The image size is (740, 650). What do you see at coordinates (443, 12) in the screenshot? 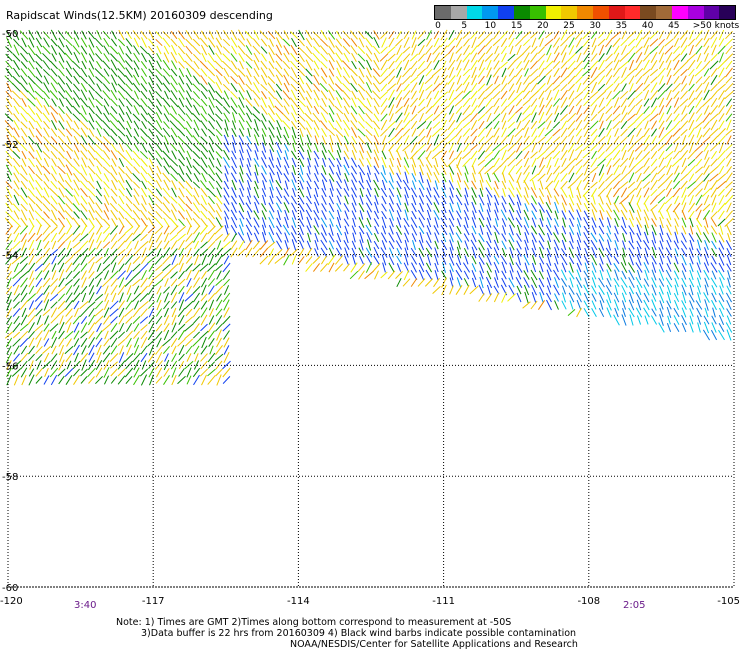
I see `legend-swatch` at bounding box center [443, 12].